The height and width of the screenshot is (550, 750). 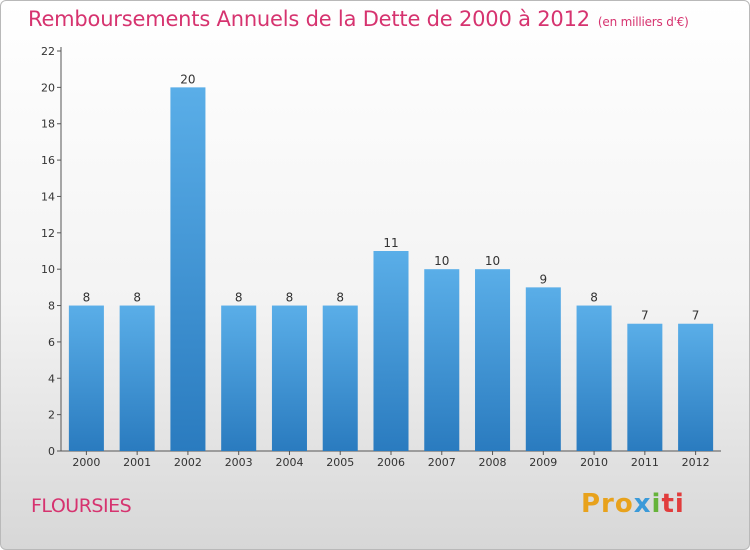 I want to click on y-tick-label: 8, so click(x=51, y=306).